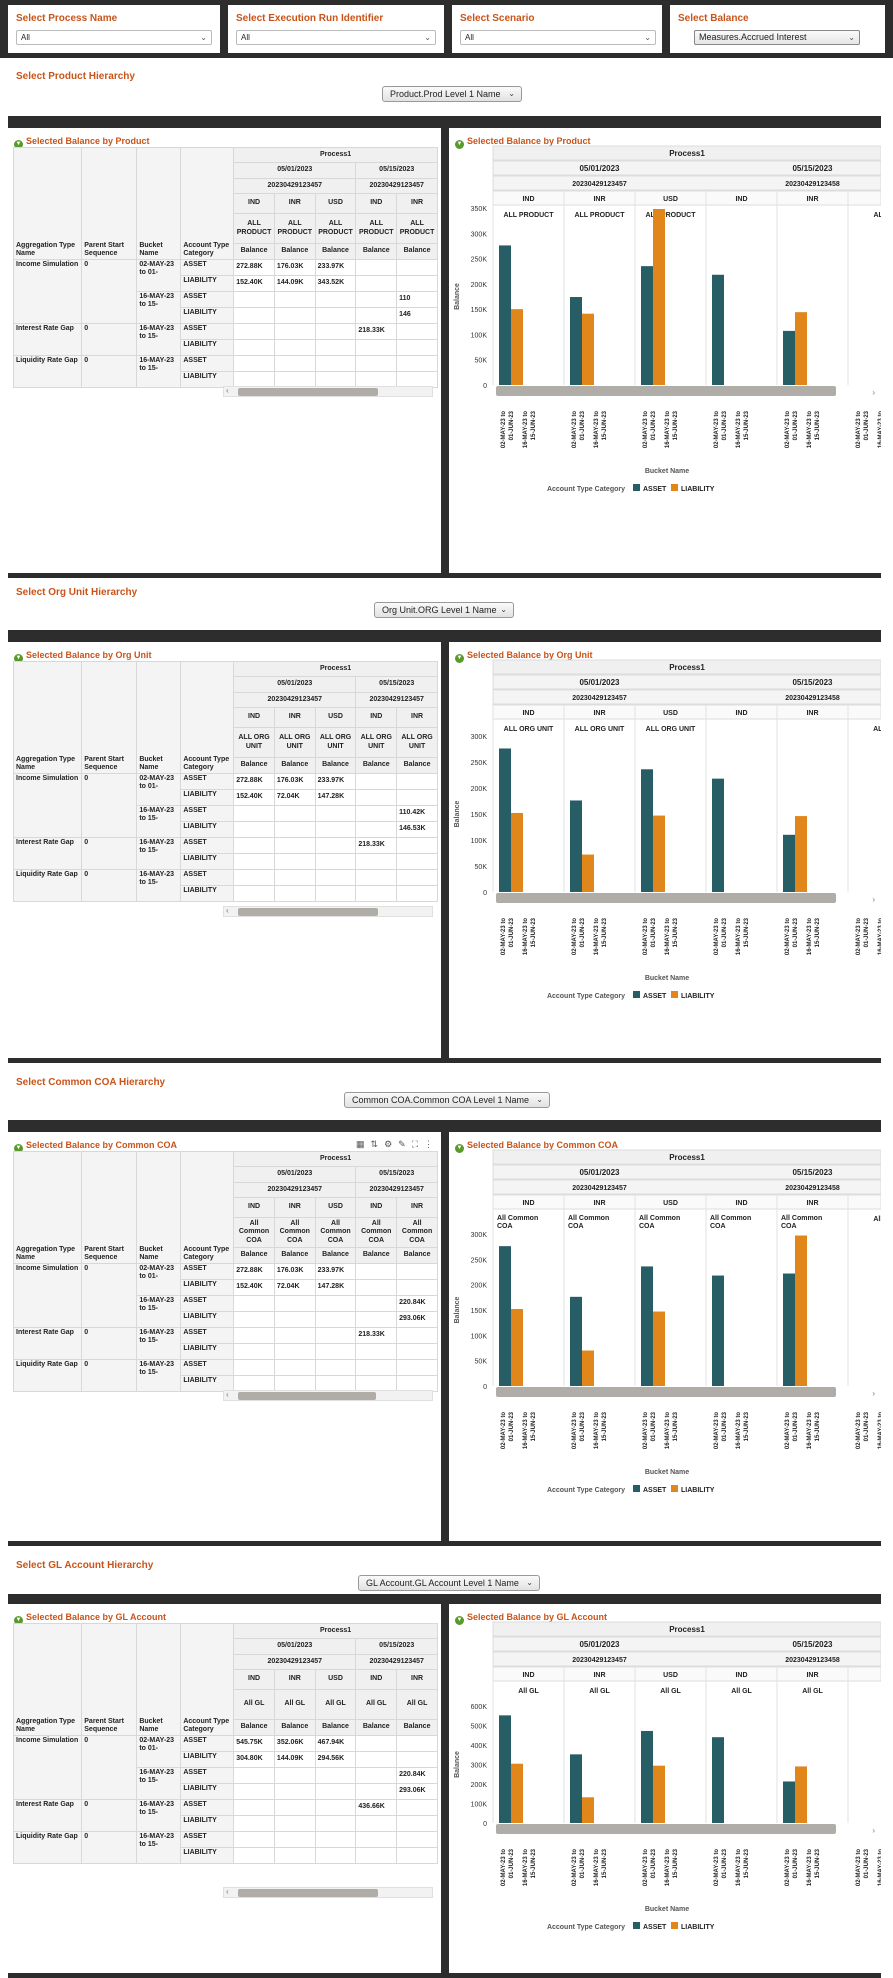 Image resolution: width=893 pixels, height=1978 pixels. What do you see at coordinates (753, 37) in the screenshot?
I see `select-value: Measures.Accrued Interest` at bounding box center [753, 37].